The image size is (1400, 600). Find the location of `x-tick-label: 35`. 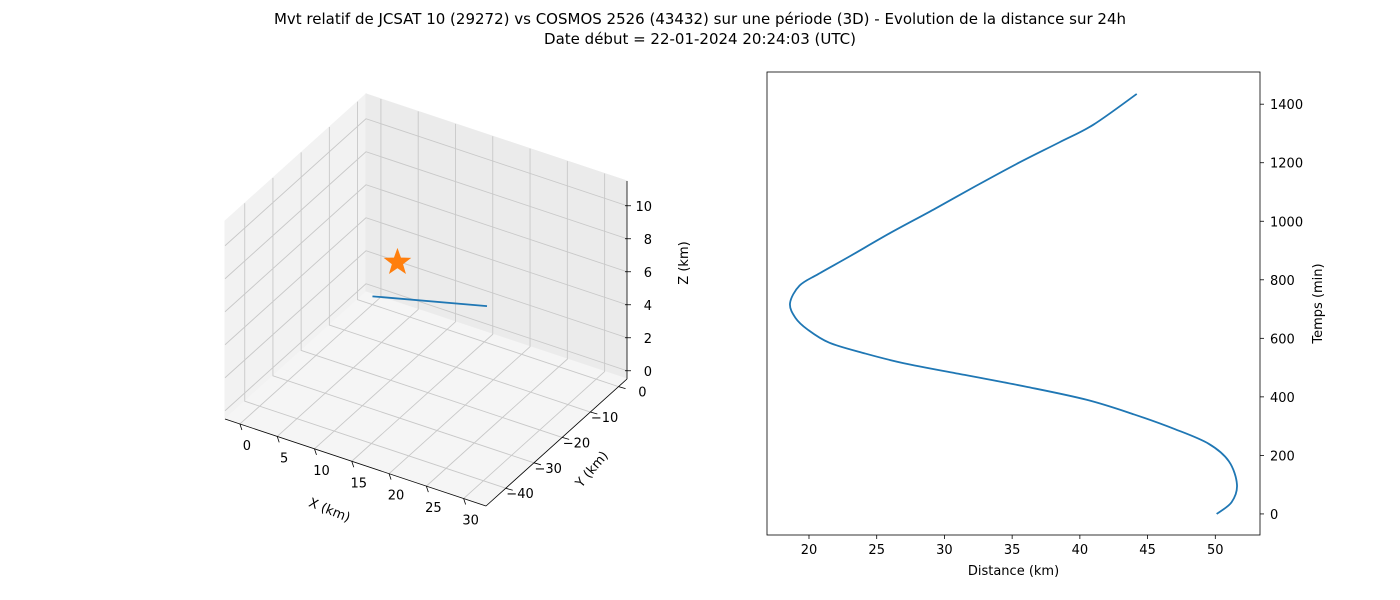

x-tick-label: 35 is located at coordinates (1012, 550).